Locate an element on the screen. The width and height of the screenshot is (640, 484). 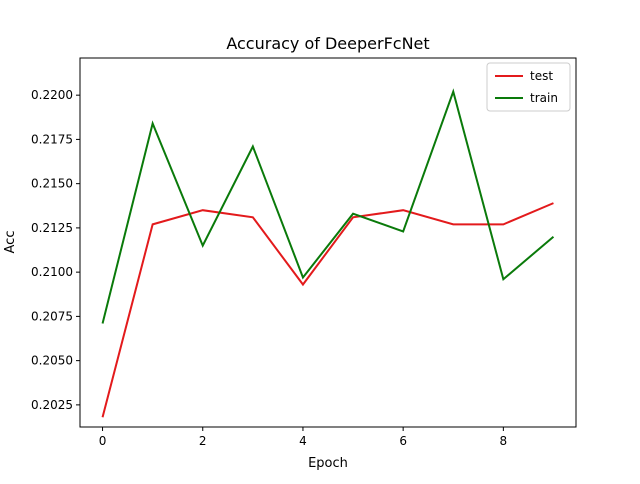
y-tick-label: 0.2050 is located at coordinates (52, 361).